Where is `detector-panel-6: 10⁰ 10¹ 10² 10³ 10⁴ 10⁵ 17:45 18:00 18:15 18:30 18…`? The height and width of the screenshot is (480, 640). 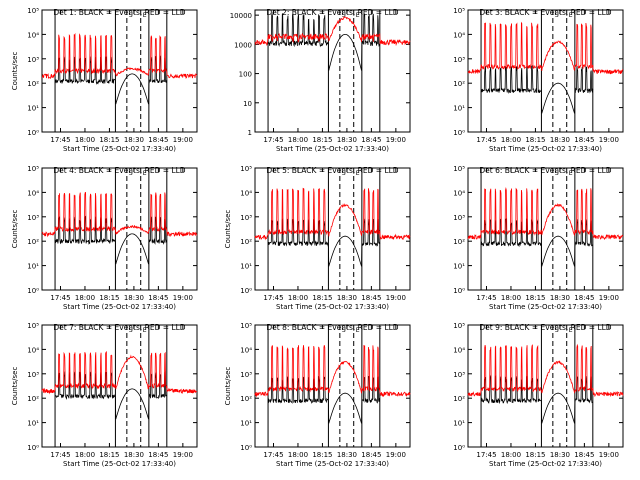
detector-panel-6: 10⁰ 10¹ 10² 10³ 10⁴ 10⁵ 17:45 18:00 18:15 18:30 18… is located at coordinates (538, 238).